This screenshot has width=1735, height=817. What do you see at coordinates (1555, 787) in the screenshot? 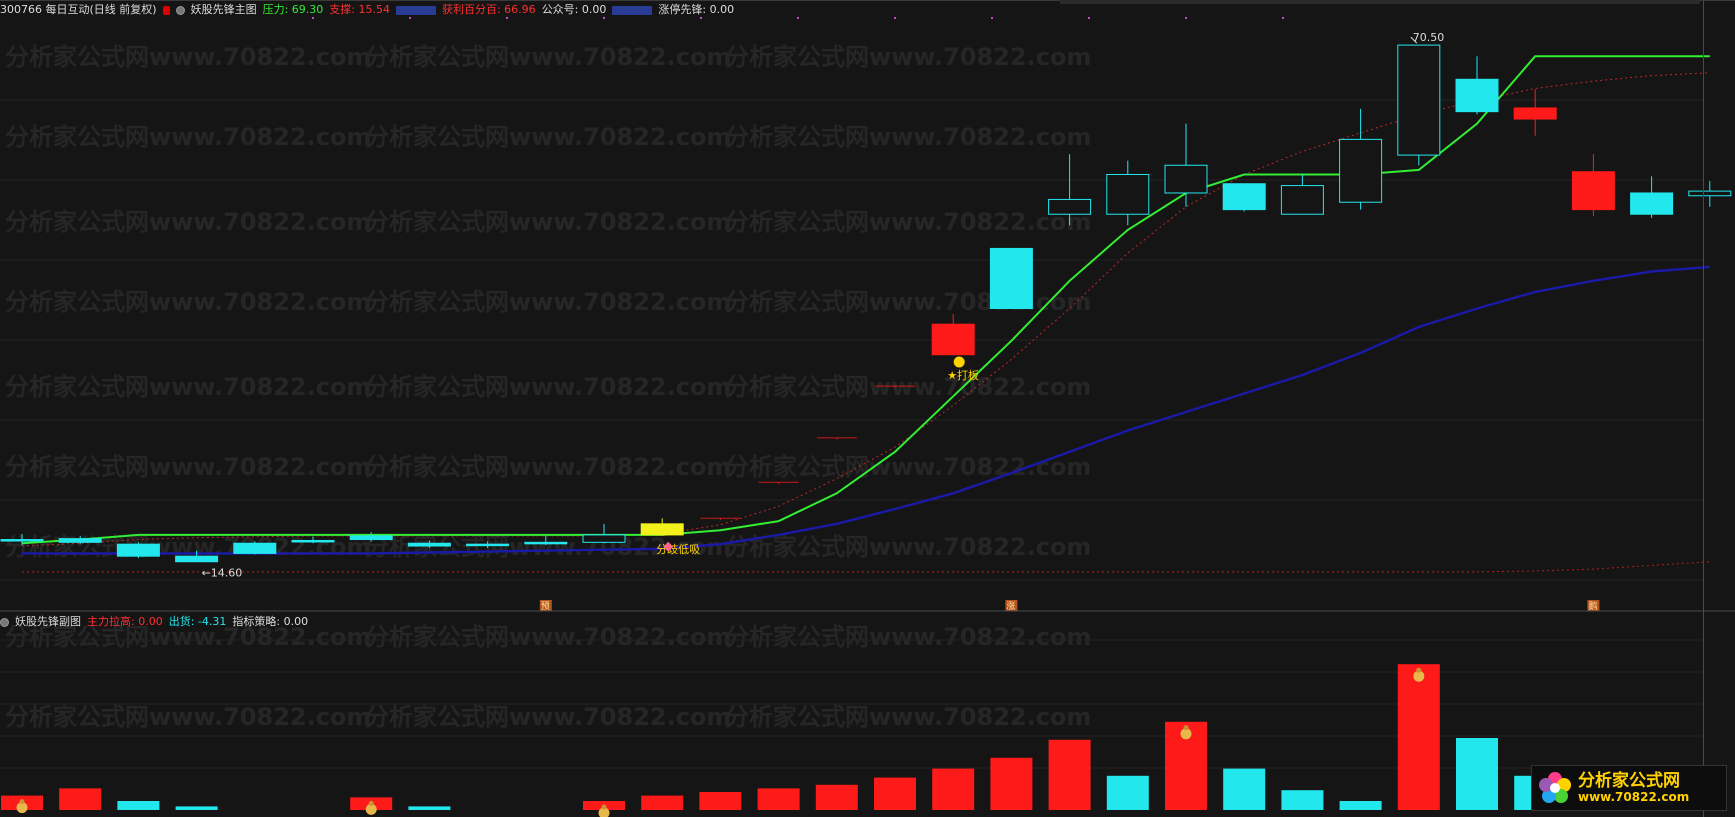
I see `flower-logo-icon` at bounding box center [1555, 787].